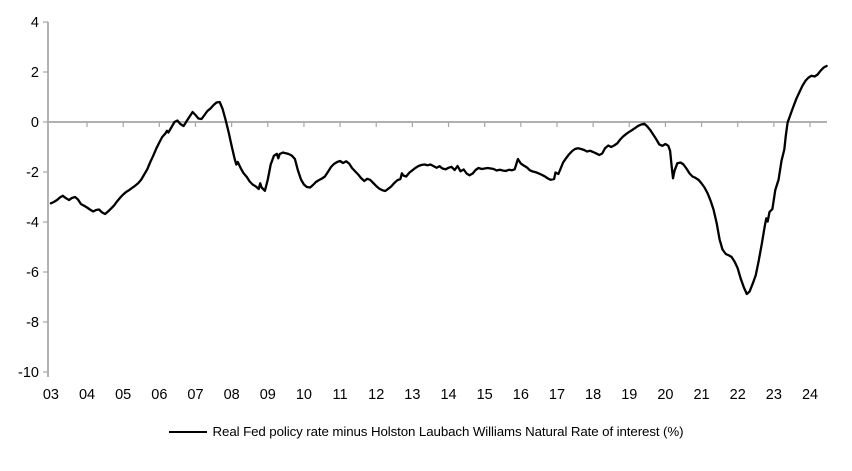 Image resolution: width=852 pixels, height=471 pixels. I want to click on x-axis-label: 04, so click(87, 395).